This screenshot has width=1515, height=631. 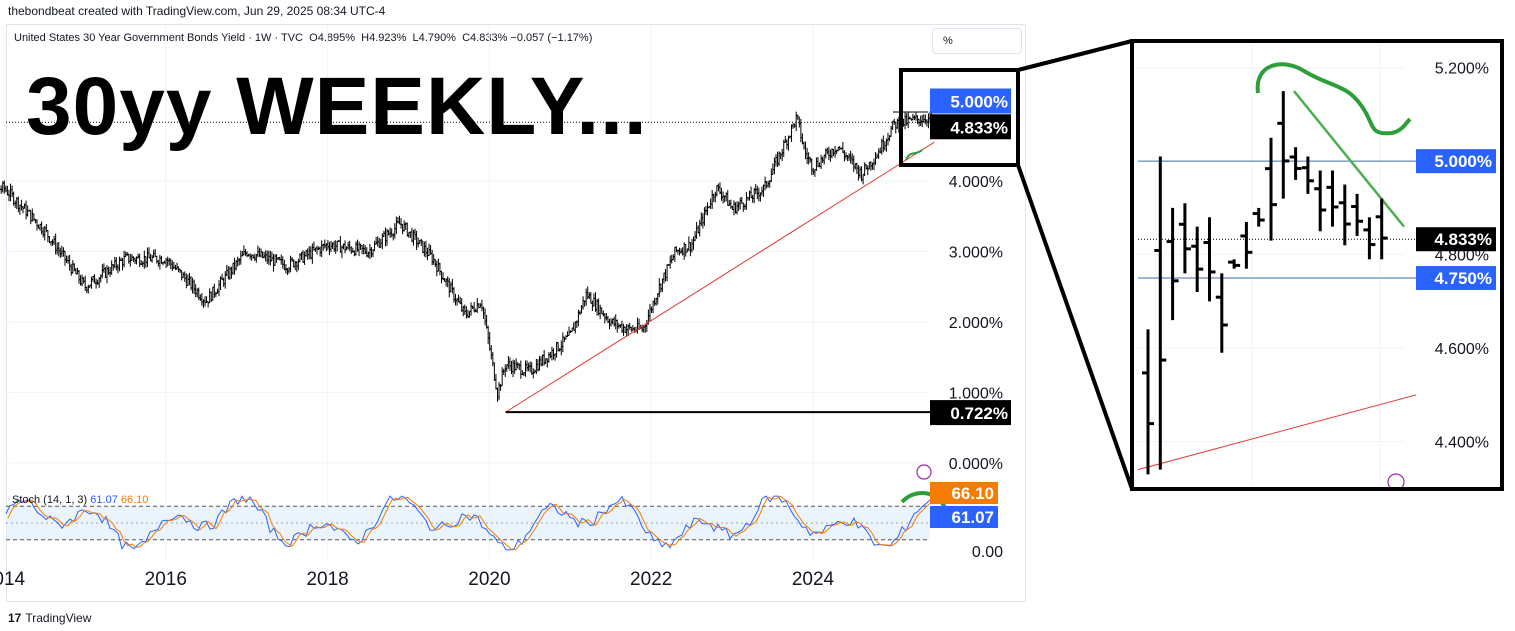 What do you see at coordinates (1463, 278) in the screenshot?
I see `inset-level-badge-label: 4.750%` at bounding box center [1463, 278].